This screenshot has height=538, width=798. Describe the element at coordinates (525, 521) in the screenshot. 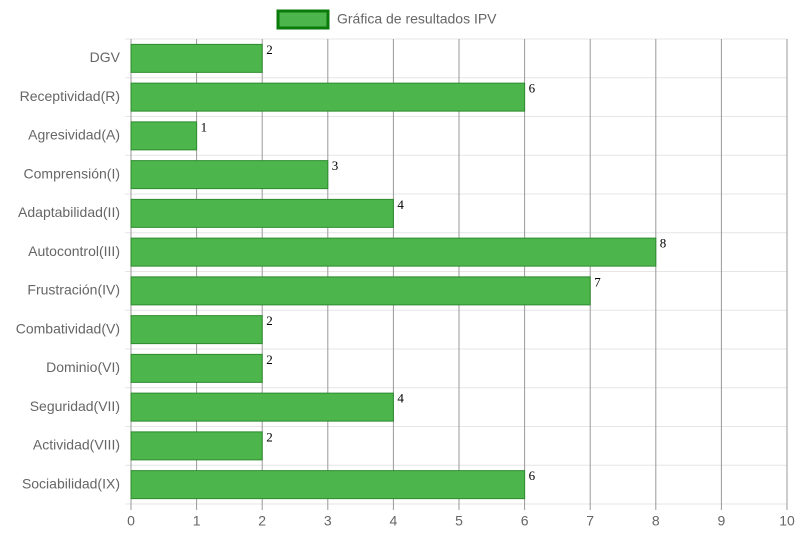

I see `x-tick-label: 6` at that location.